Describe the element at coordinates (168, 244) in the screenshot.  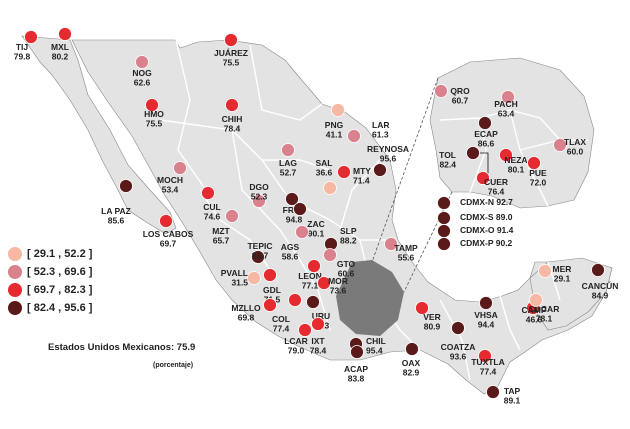
I see `city-value-los-cabos: 69.7` at that location.